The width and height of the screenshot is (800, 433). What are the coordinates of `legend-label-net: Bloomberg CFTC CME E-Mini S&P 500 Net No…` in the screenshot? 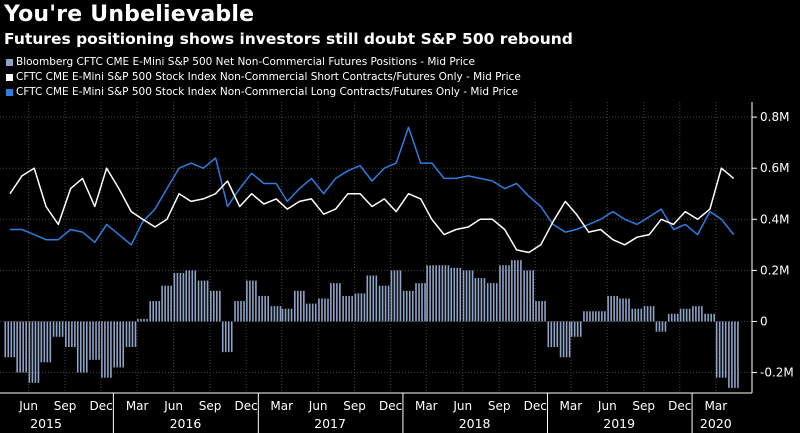 It's located at (245, 62).